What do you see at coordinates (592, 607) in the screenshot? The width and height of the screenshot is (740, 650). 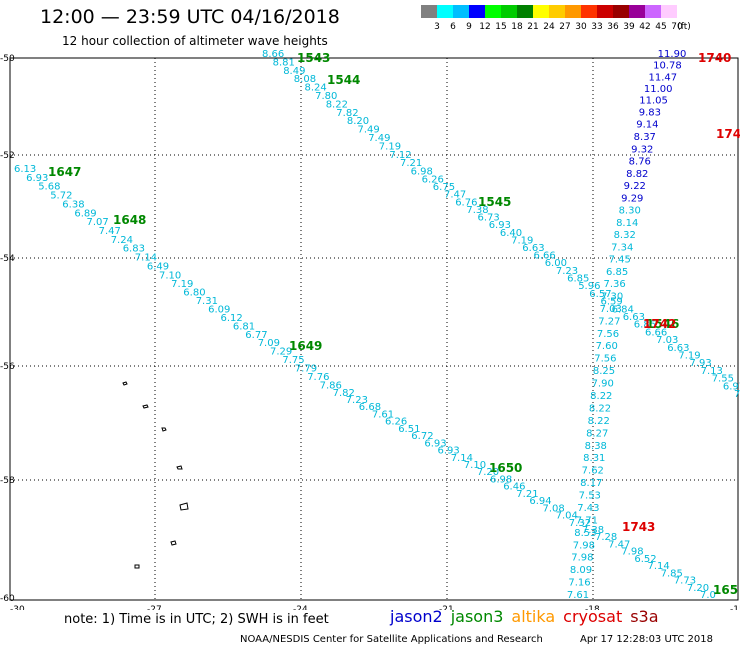 I see `lon-tick-label: -18` at bounding box center [592, 607].